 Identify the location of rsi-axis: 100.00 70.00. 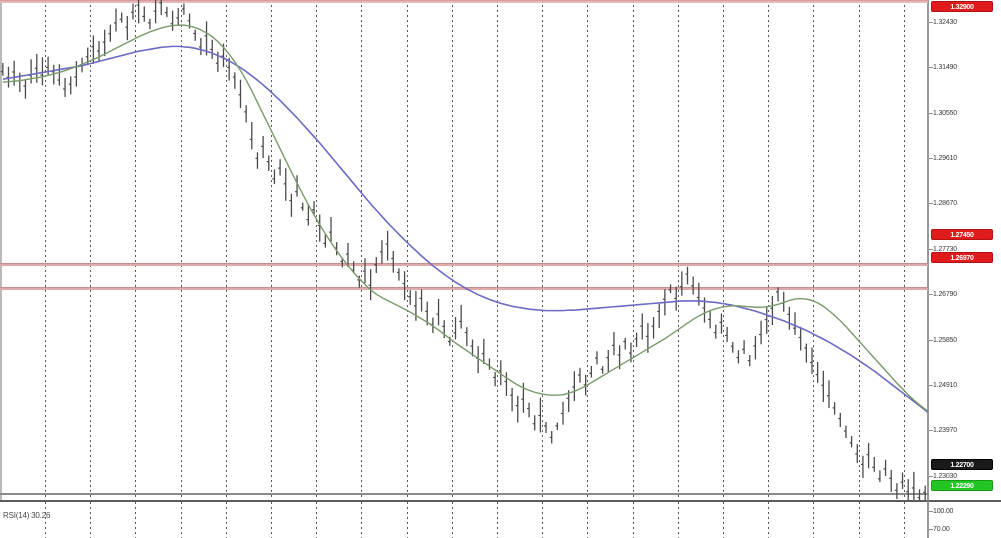
(964, 519).